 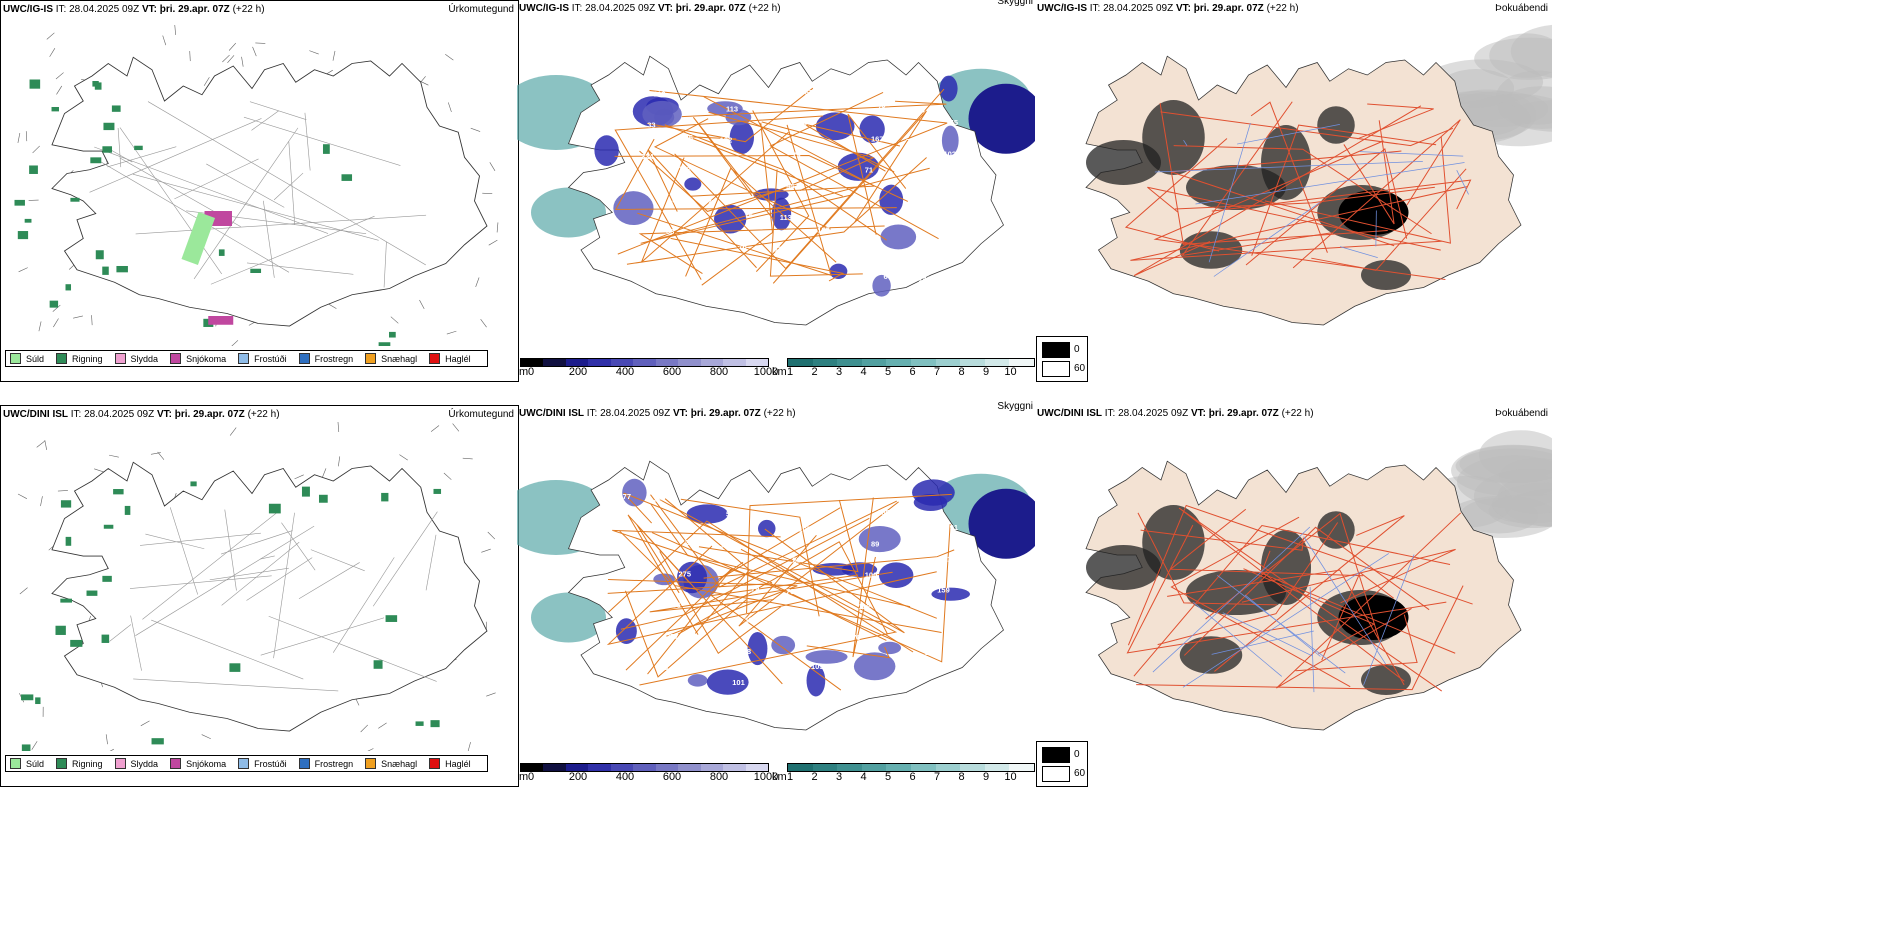 What do you see at coordinates (711, 202) in the screenshot?
I see `visibility-label: 77` at bounding box center [711, 202].